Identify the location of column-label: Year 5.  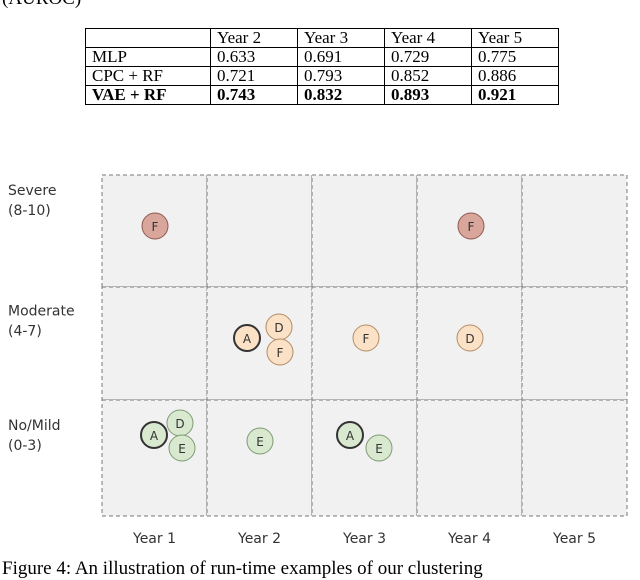
(574, 539).